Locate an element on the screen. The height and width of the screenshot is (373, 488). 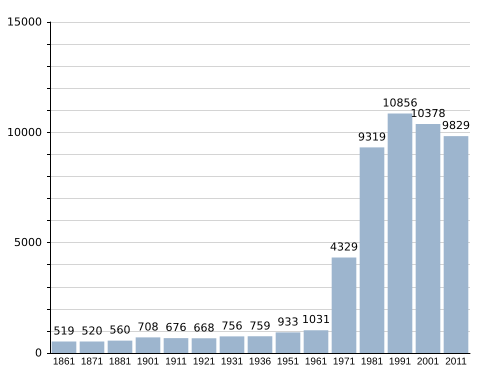
x-tick-label: 1871 is located at coordinates (92, 362).